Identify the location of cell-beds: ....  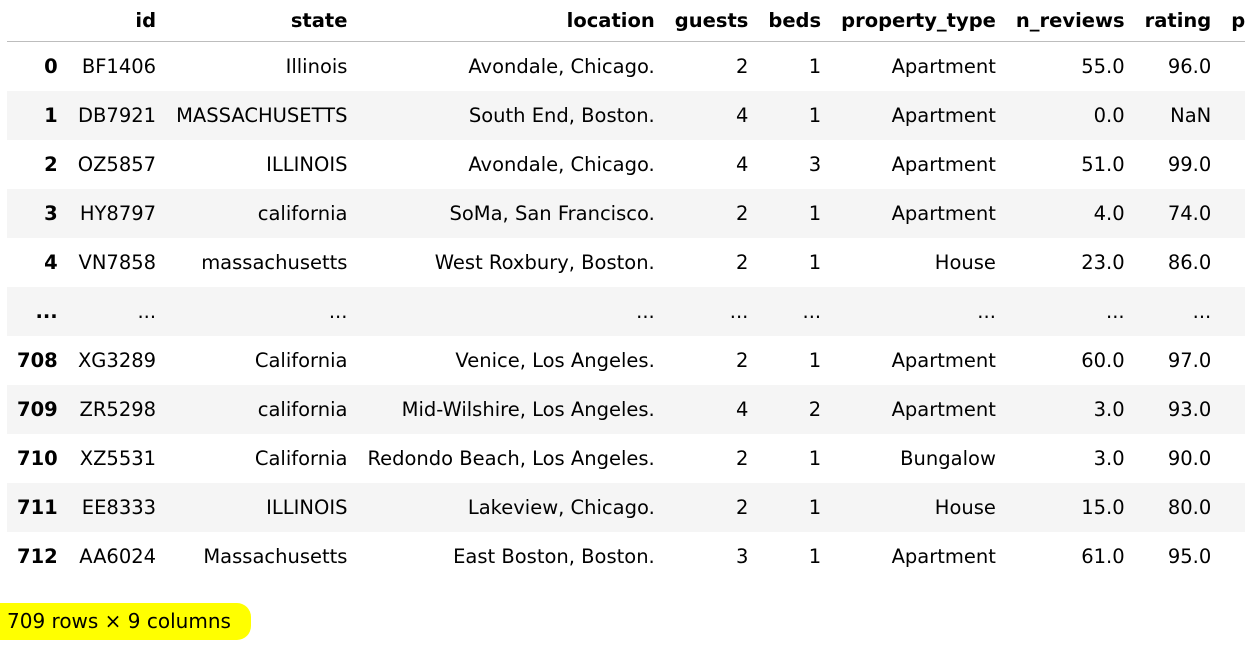
(812, 311).